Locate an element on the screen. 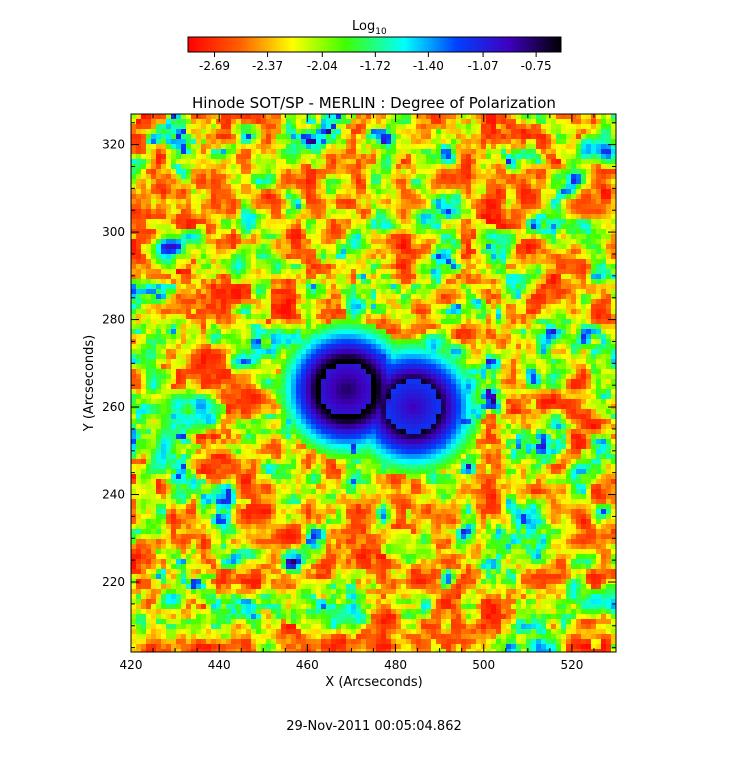 The image size is (748, 768). x-tick-label: 440 is located at coordinates (219, 665).